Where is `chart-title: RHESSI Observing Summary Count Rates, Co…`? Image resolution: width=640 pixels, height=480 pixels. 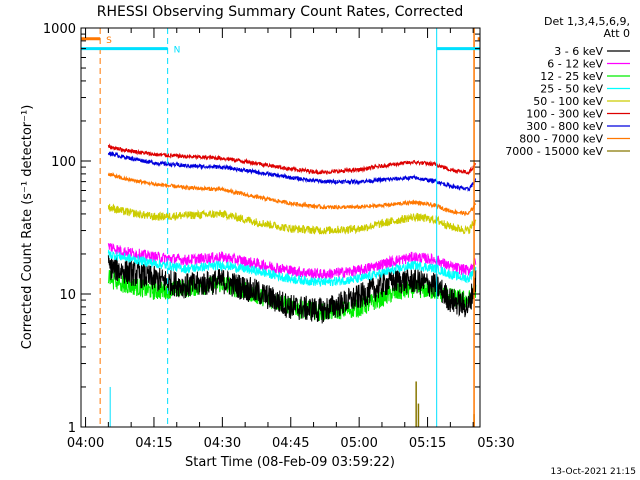 chart-title: RHESSI Observing Summary Count Rates, Co… is located at coordinates (280, 12).